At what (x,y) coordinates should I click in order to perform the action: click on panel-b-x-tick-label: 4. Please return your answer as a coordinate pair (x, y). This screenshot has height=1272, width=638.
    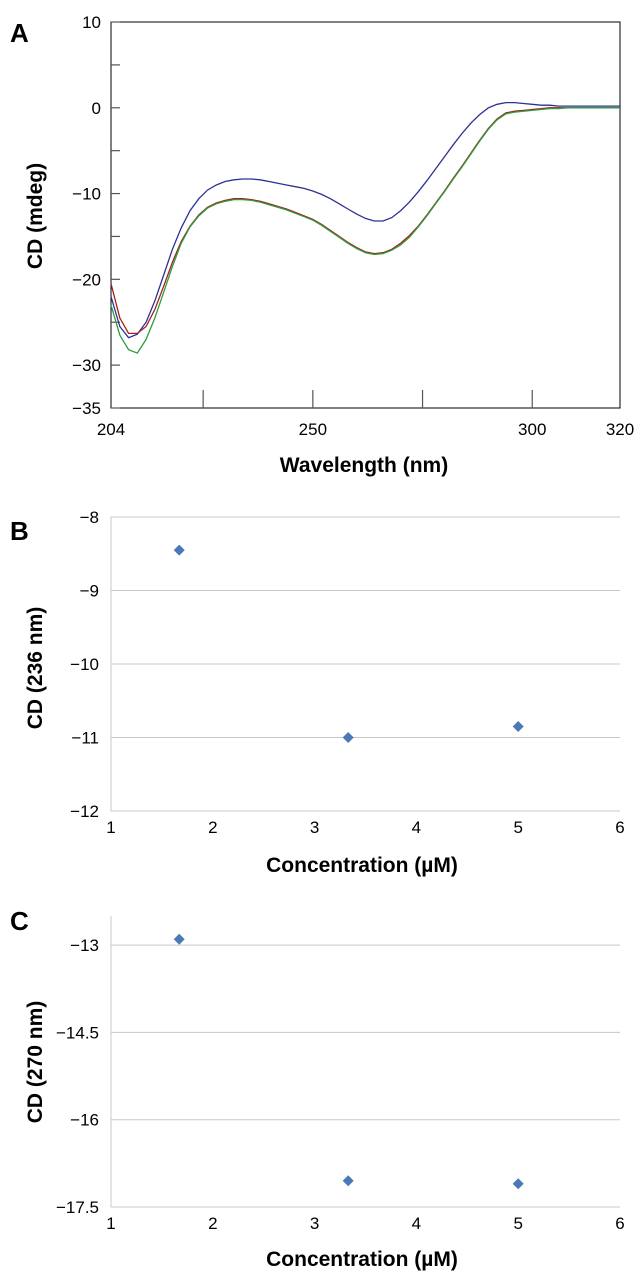
    Looking at the image, I should click on (416, 827).